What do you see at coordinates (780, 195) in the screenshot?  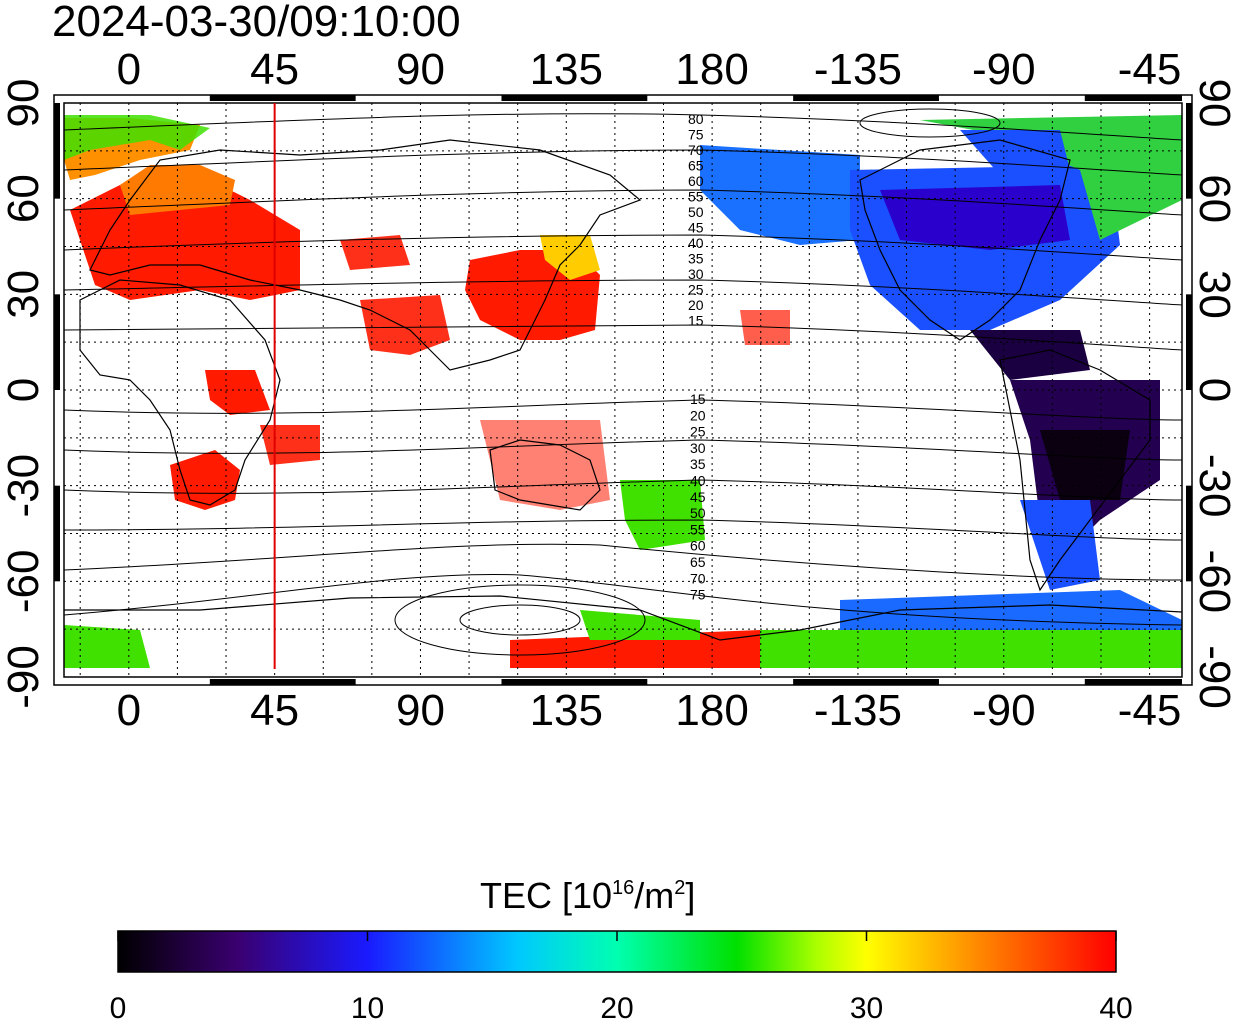 I see `tec-region-north-pacific` at bounding box center [780, 195].